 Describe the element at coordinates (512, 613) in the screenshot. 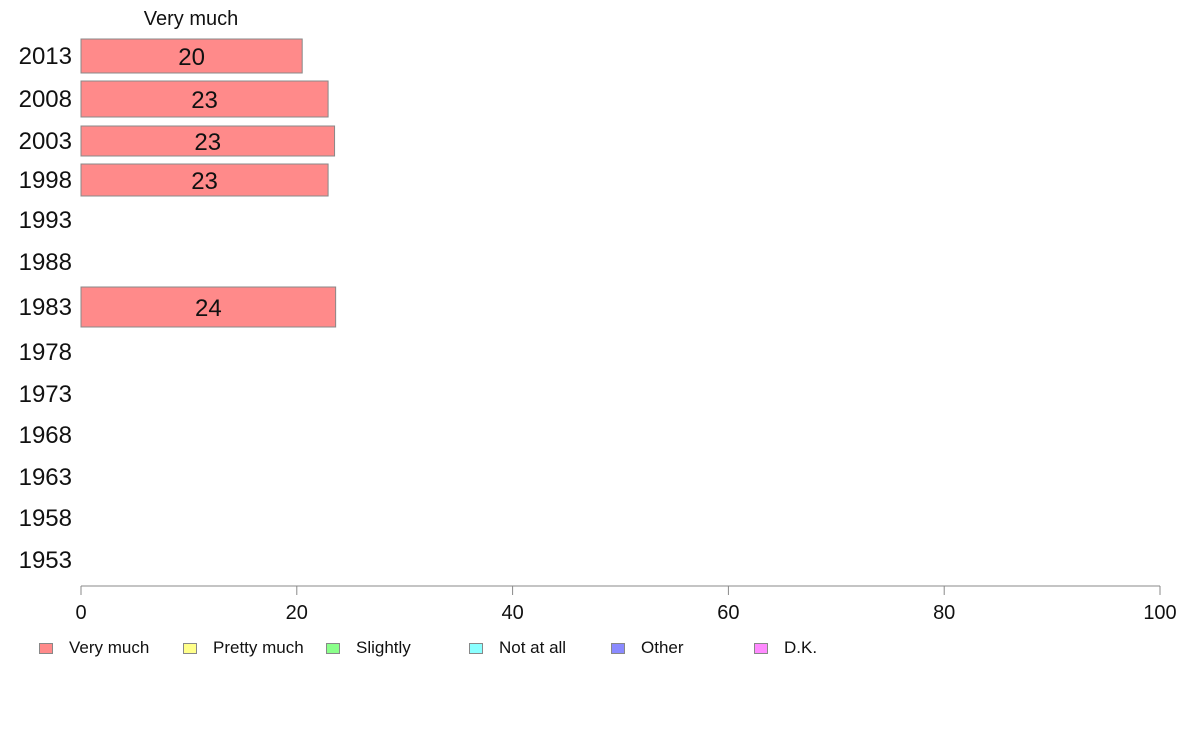

I see `x-tick-label-40: 40` at that location.